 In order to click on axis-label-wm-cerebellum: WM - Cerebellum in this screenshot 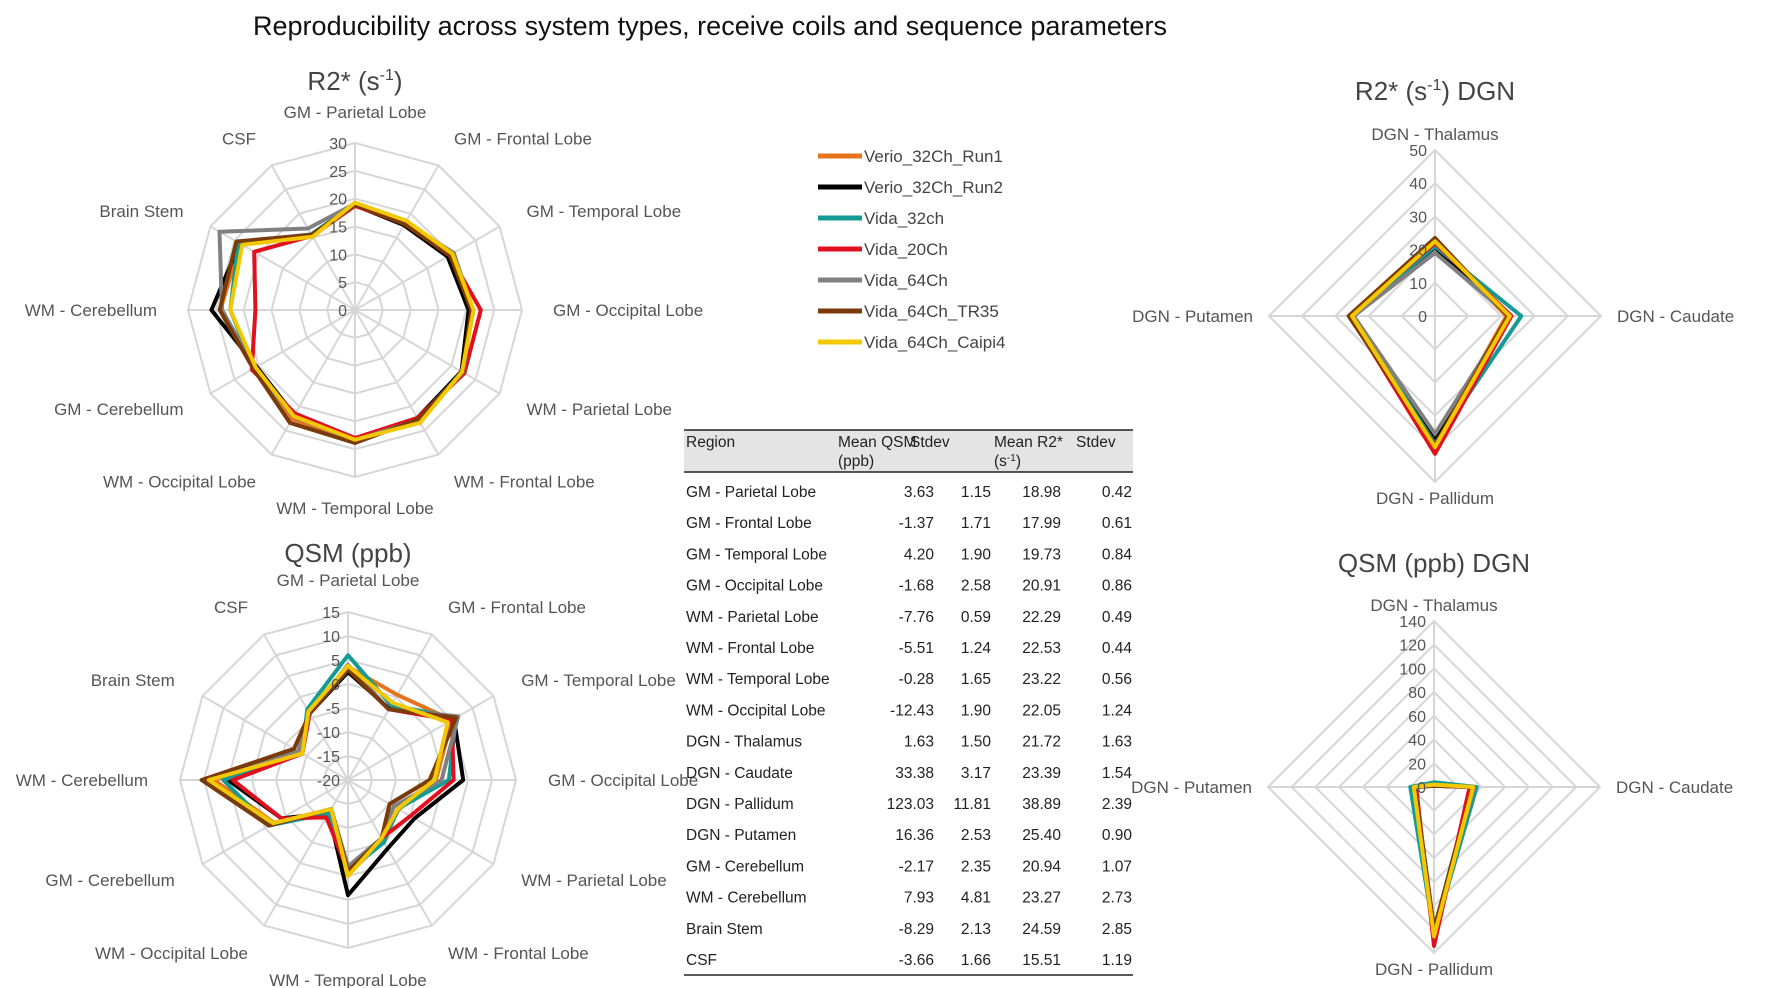, I will do `click(91, 310)`.